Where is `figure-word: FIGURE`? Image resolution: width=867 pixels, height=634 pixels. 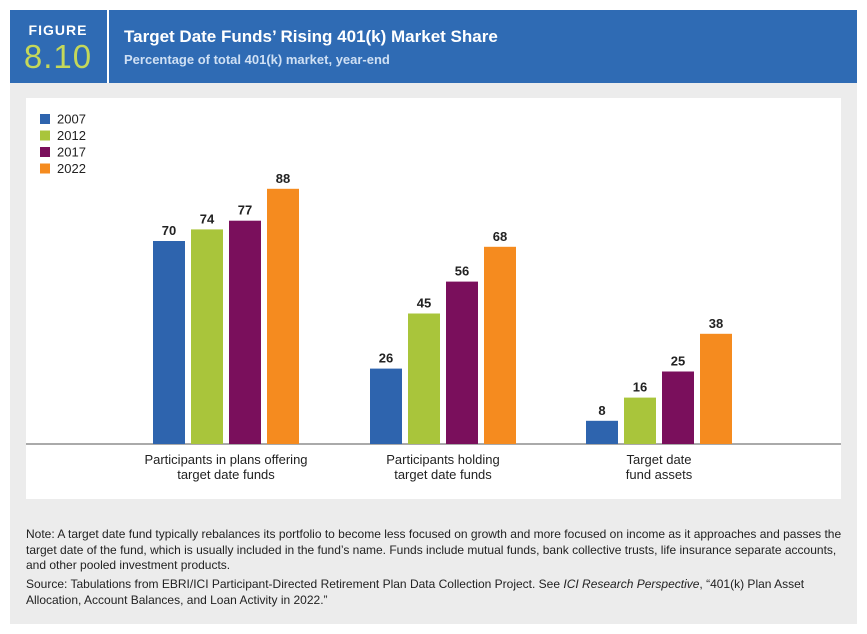 figure-word: FIGURE is located at coordinates (58, 30).